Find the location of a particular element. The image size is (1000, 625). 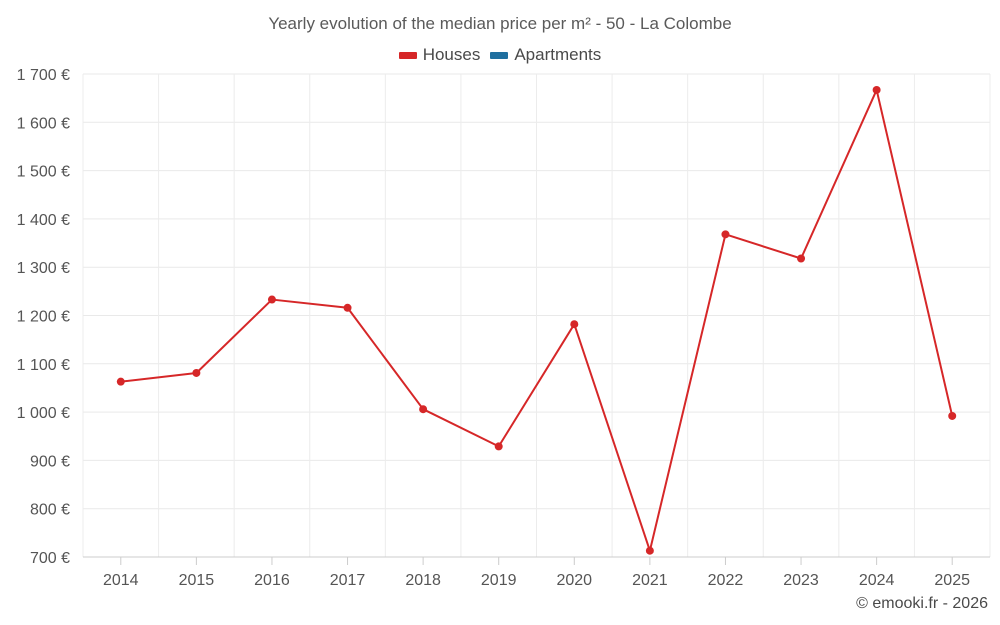

legend-item-apartments: Apartments is located at coordinates (545, 55).